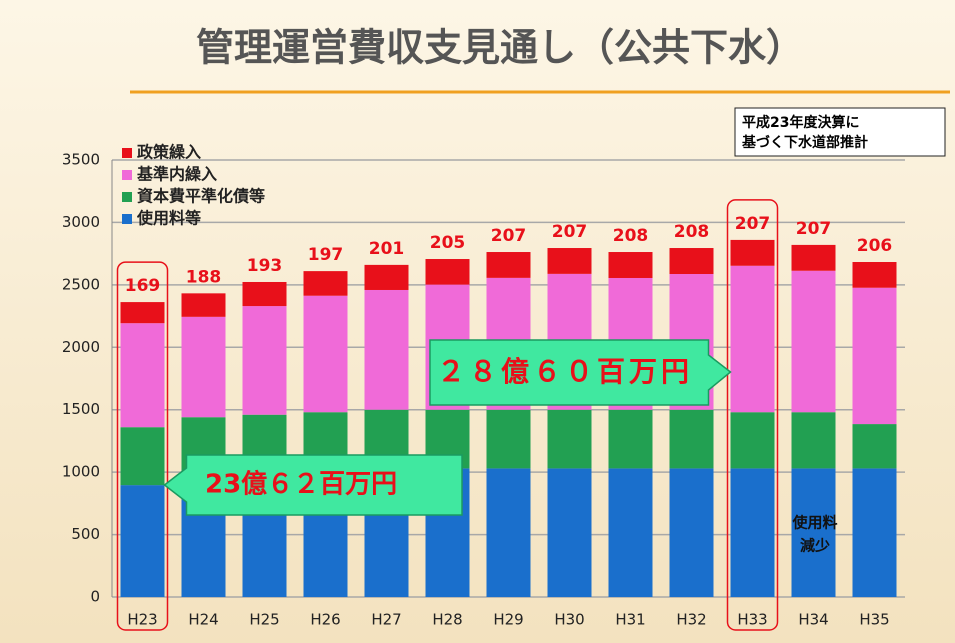 The height and width of the screenshot is (643, 955). Describe the element at coordinates (875, 246) in the screenshot. I see `data-label: 206` at that location.